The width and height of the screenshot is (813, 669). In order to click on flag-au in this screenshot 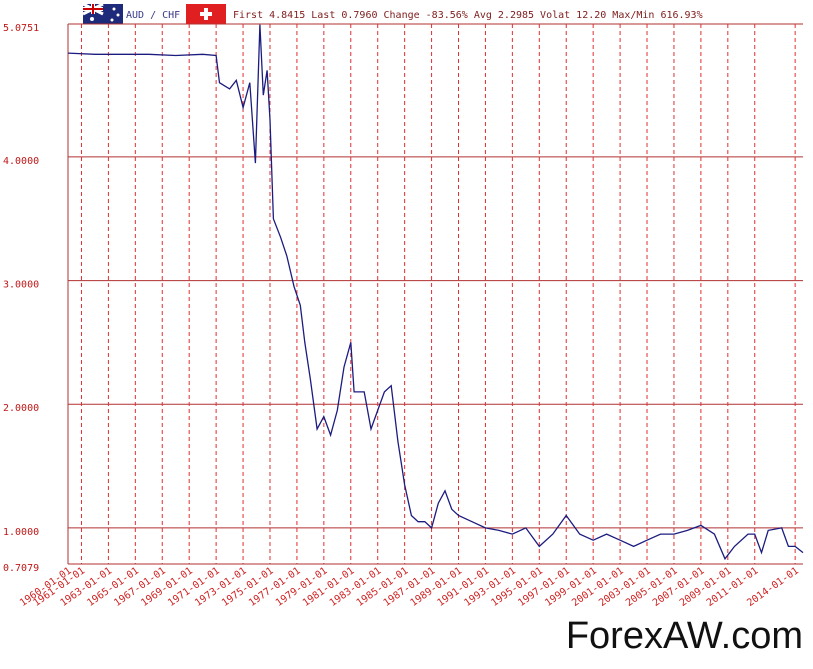, I will do `click(102, 13)`.